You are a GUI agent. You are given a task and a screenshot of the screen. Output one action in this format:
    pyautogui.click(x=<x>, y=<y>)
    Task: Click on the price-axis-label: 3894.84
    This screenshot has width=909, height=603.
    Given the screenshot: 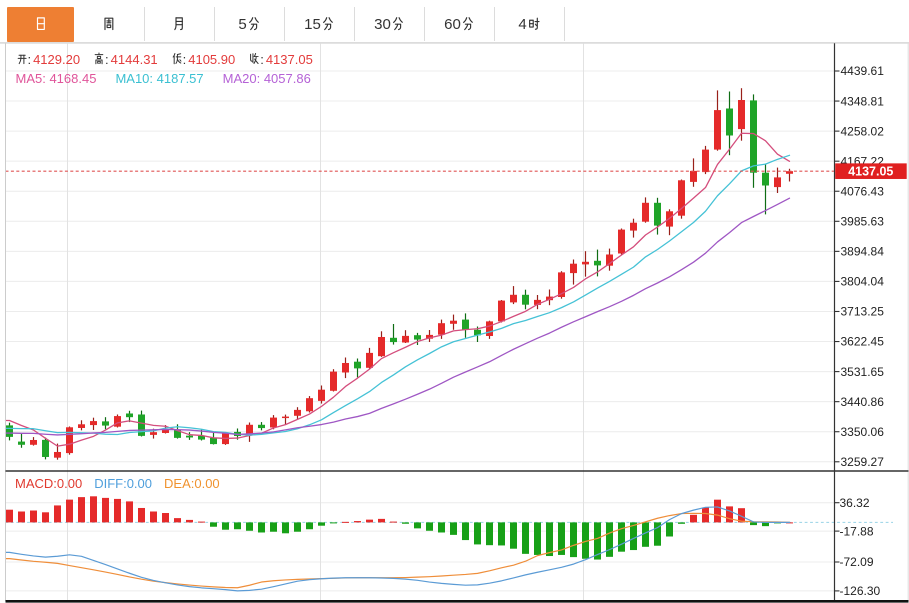 What is the action you would take?
    pyautogui.click(x=863, y=252)
    